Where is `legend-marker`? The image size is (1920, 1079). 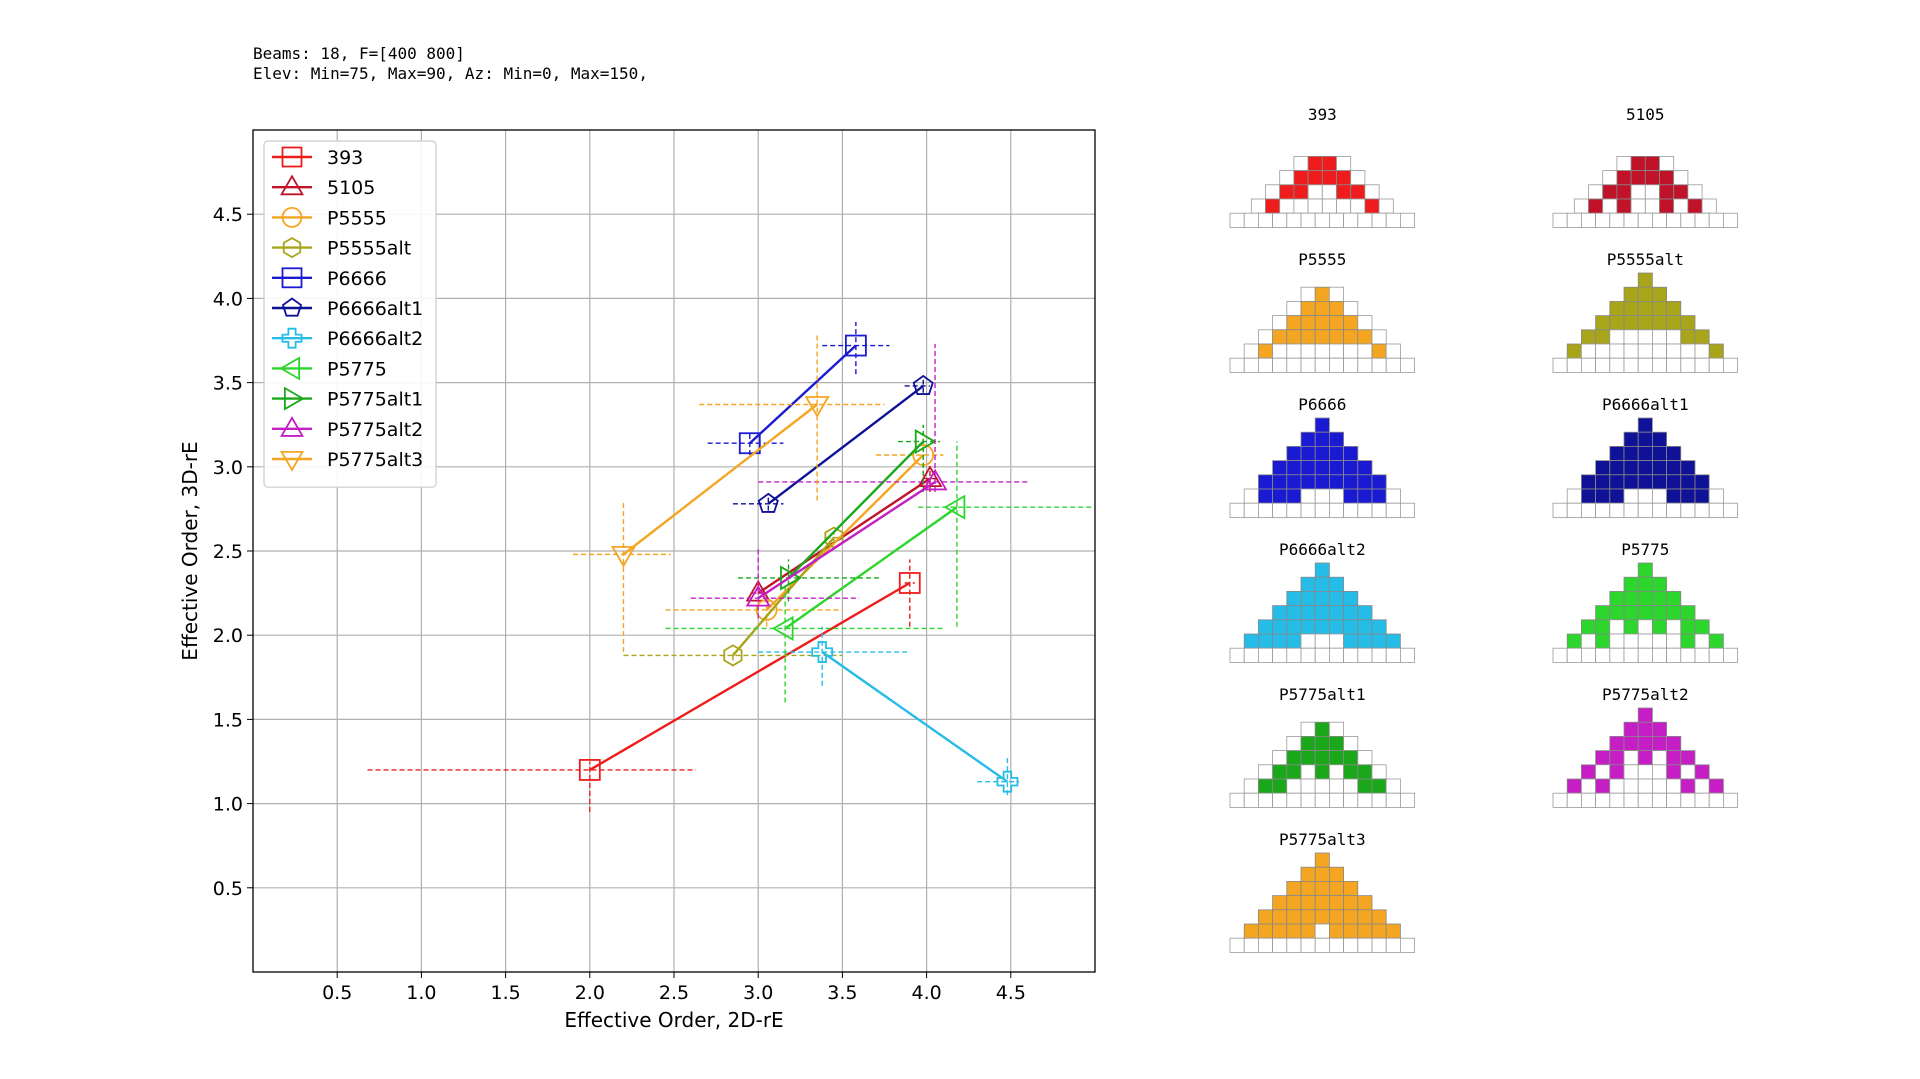 legend-marker is located at coordinates (292, 426).